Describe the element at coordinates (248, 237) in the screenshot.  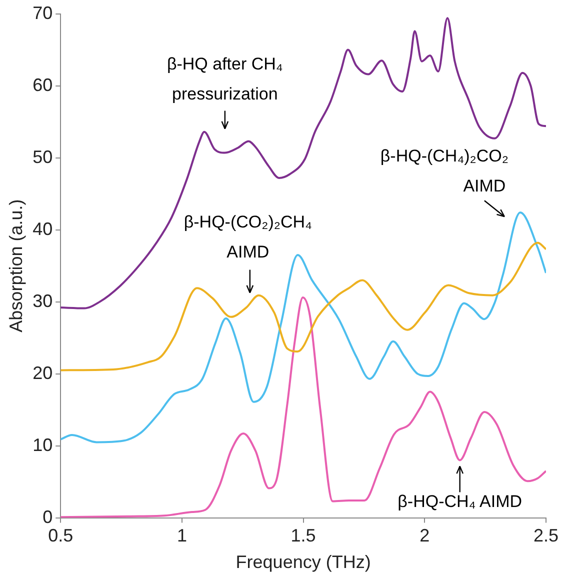
I see `annotation: β-HQ-(CO₂)₂CH₄ AIMD` at that location.